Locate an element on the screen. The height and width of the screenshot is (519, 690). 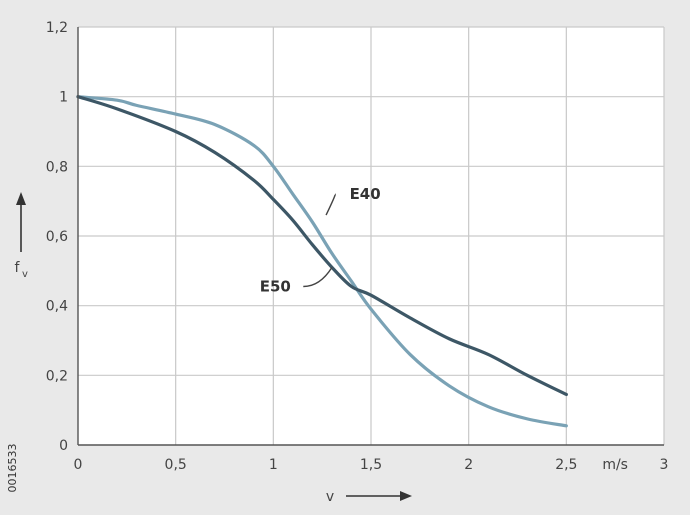
x-tick-label: 0 is located at coordinates (78, 465).